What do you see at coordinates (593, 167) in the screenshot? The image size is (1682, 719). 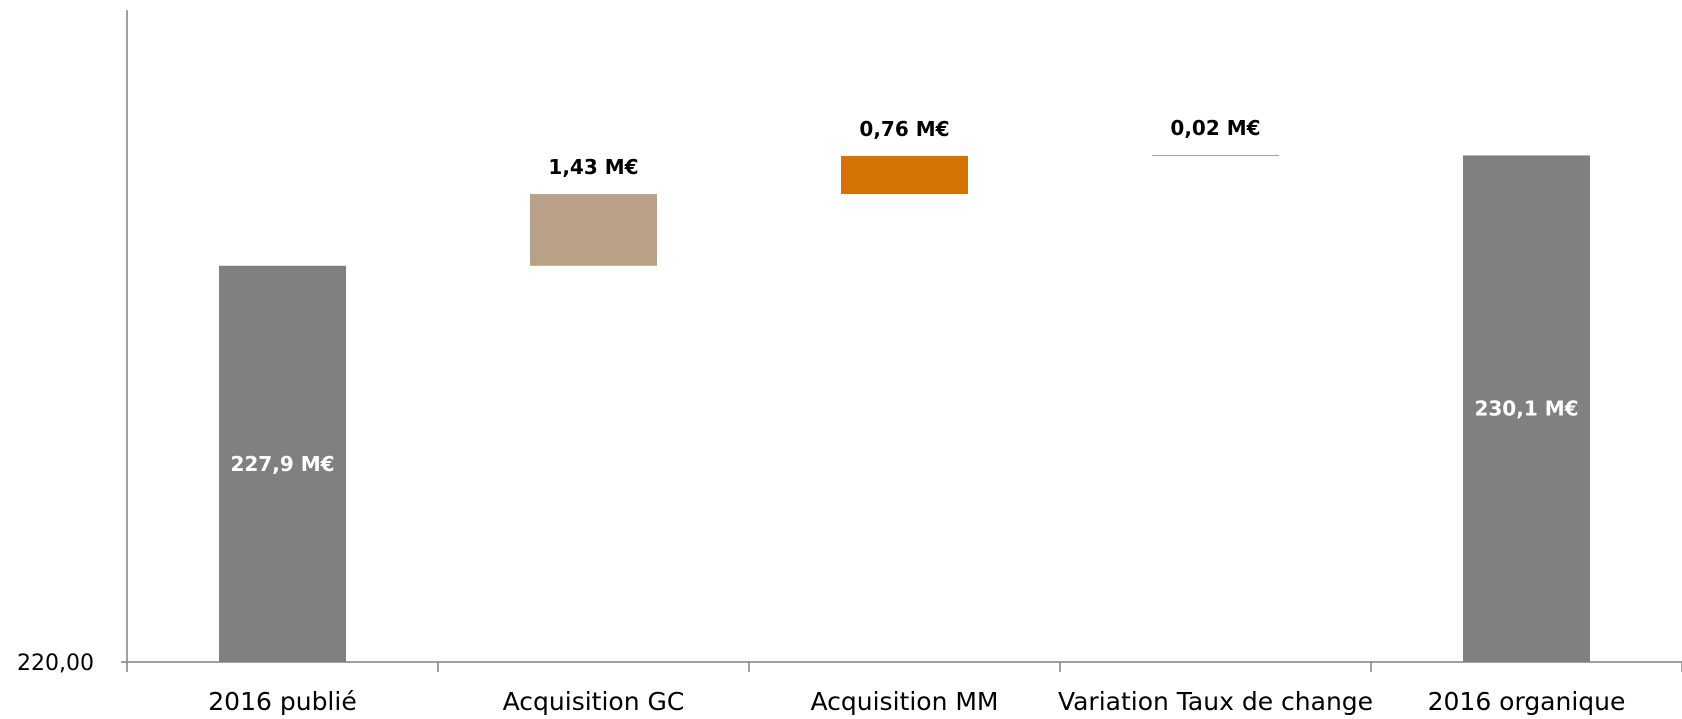 I see `bar-value-label: 1,43 M€` at bounding box center [593, 167].